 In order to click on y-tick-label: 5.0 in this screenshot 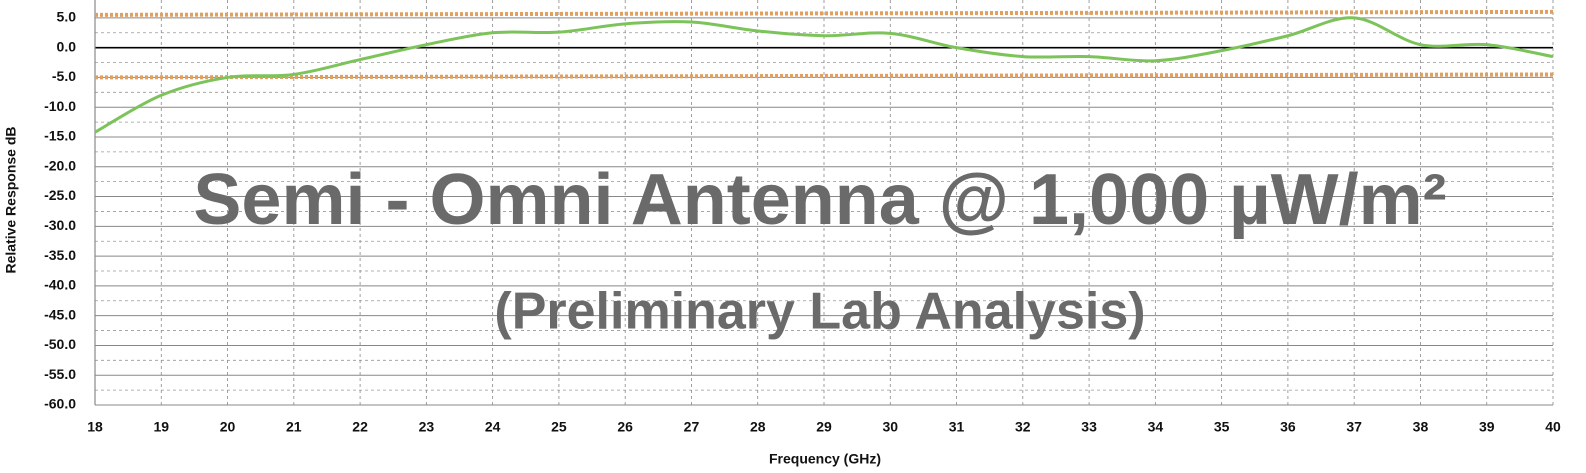, I will do `click(67, 17)`.